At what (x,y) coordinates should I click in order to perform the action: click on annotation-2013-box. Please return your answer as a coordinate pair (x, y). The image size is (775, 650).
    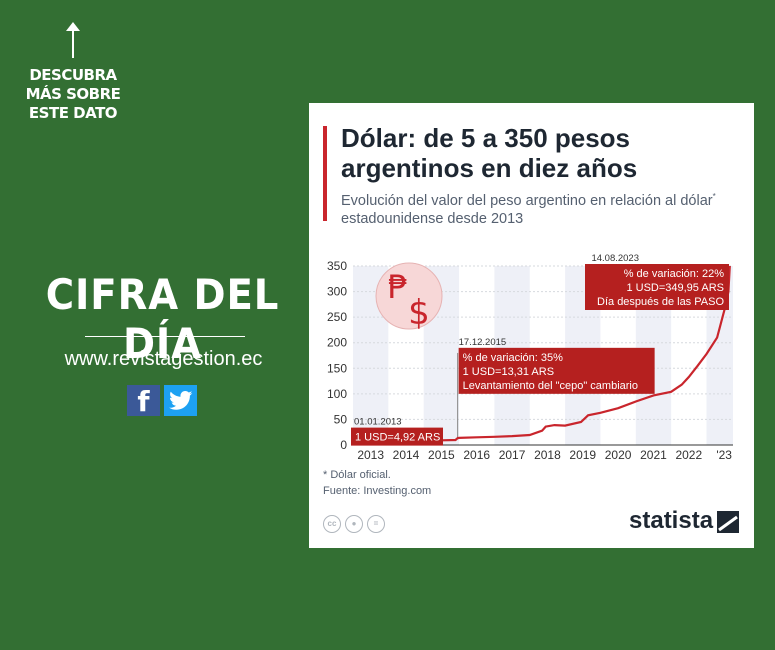
    Looking at the image, I should click on (397, 436).